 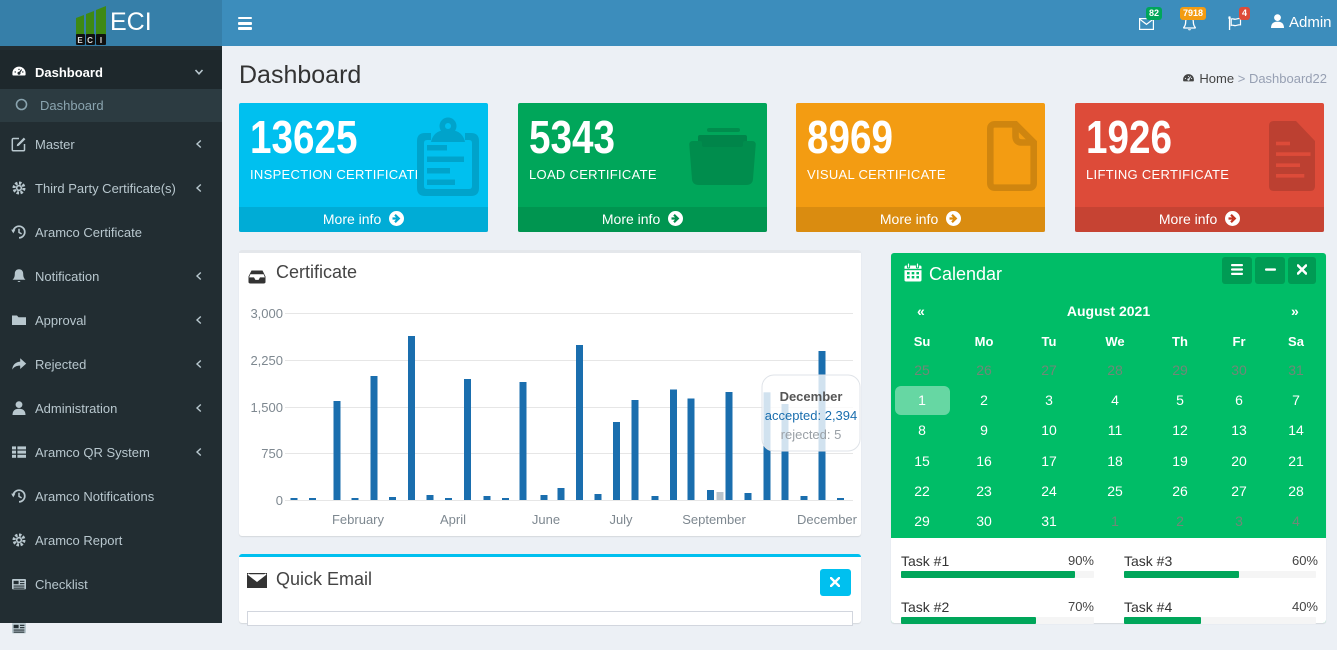 I want to click on svg-text: 2,250, so click(x=266, y=360).